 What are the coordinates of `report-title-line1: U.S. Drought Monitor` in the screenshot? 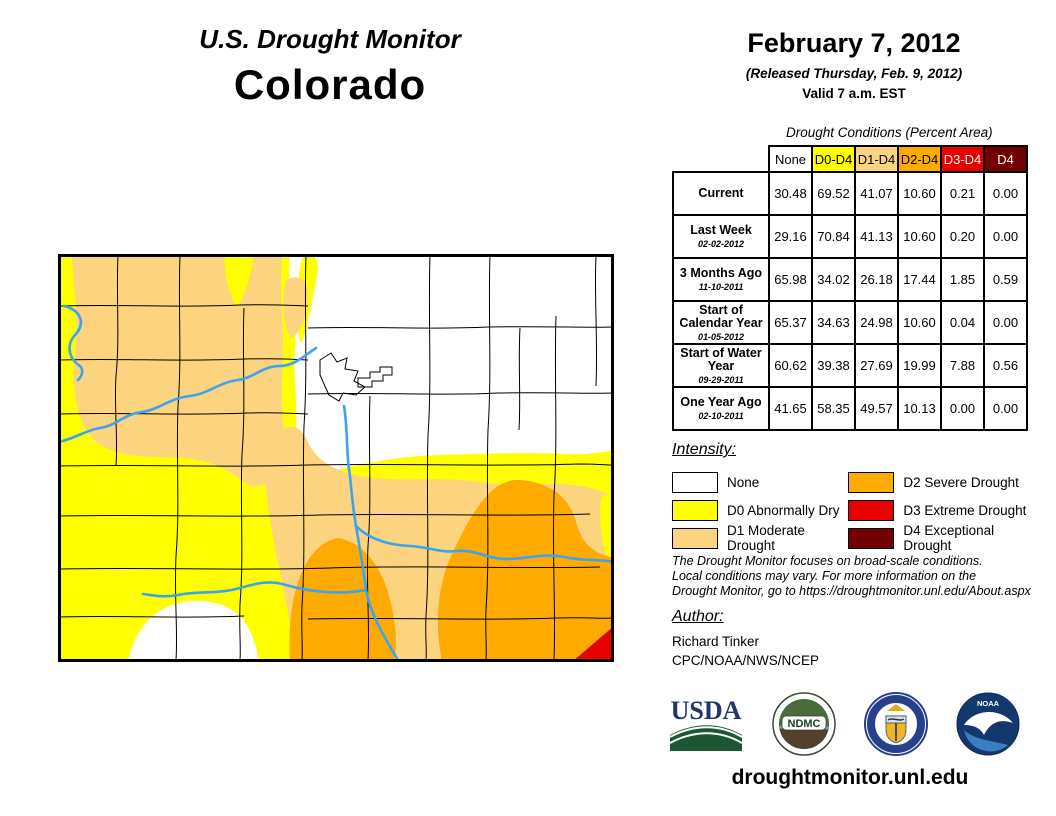 It's located at (330, 39).